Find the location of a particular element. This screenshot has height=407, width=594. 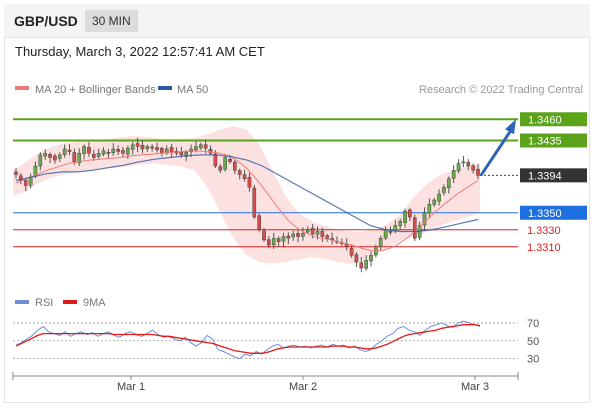

level-label-1.3330: 1.3330 is located at coordinates (544, 231).